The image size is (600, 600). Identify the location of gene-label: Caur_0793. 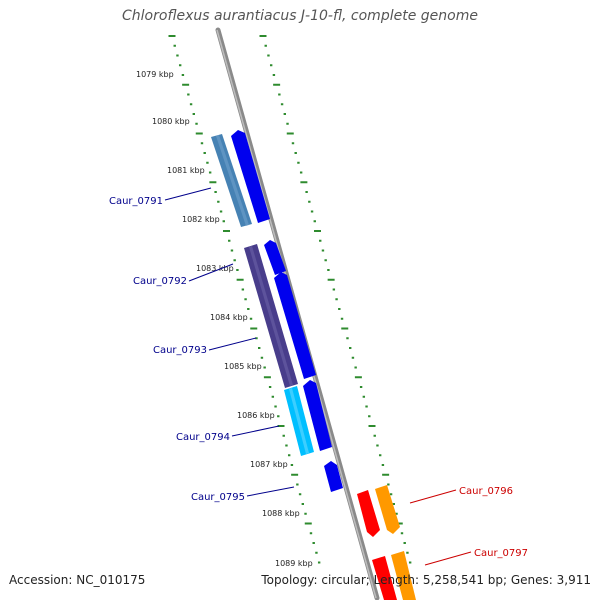
(180, 350).